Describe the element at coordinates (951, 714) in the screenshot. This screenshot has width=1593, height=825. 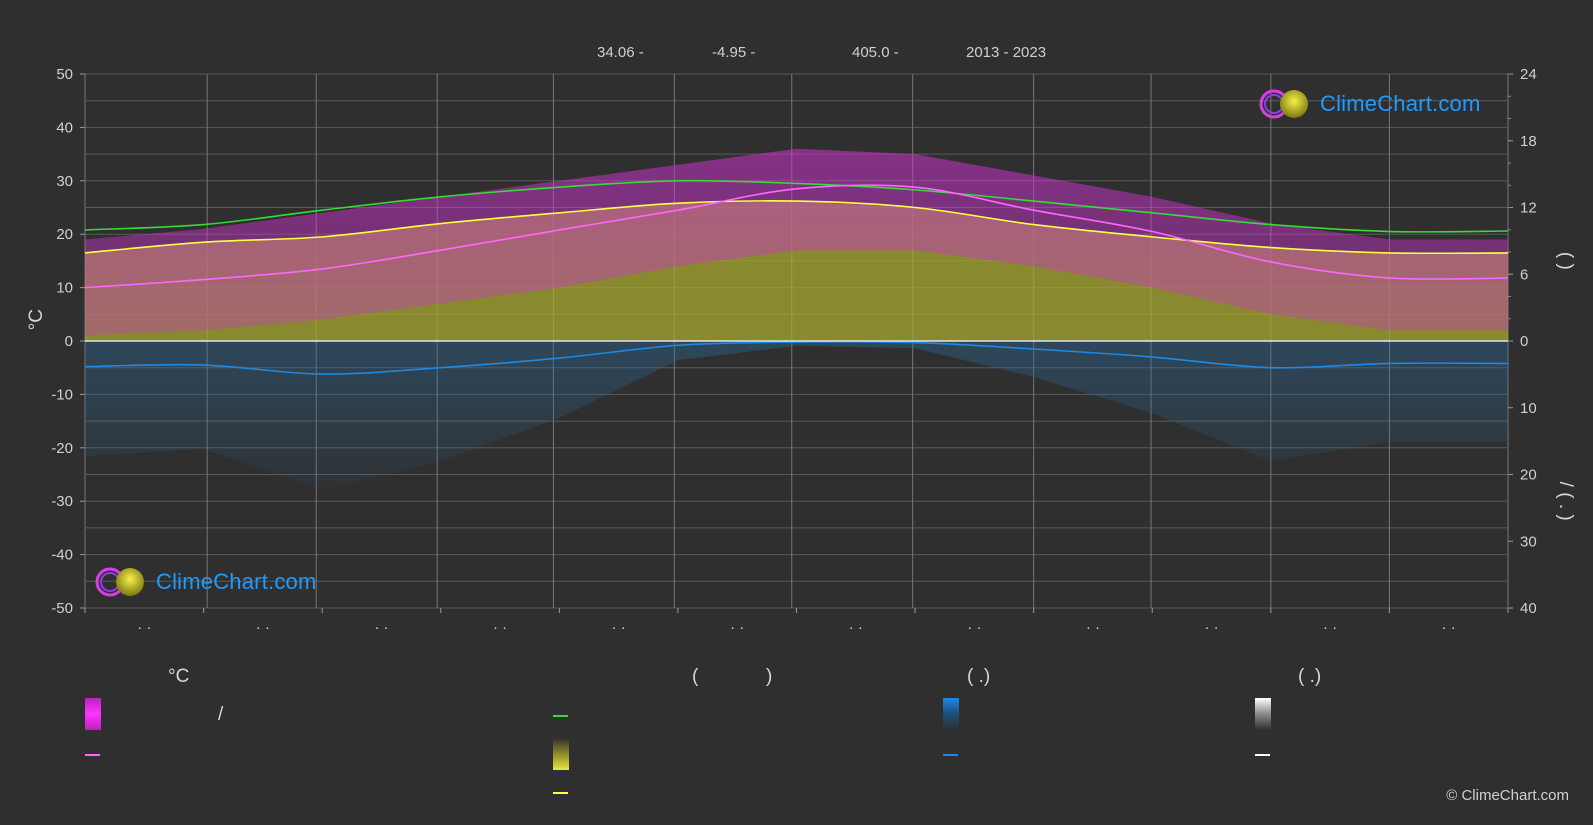
I see `legend-precip-swatch` at that location.